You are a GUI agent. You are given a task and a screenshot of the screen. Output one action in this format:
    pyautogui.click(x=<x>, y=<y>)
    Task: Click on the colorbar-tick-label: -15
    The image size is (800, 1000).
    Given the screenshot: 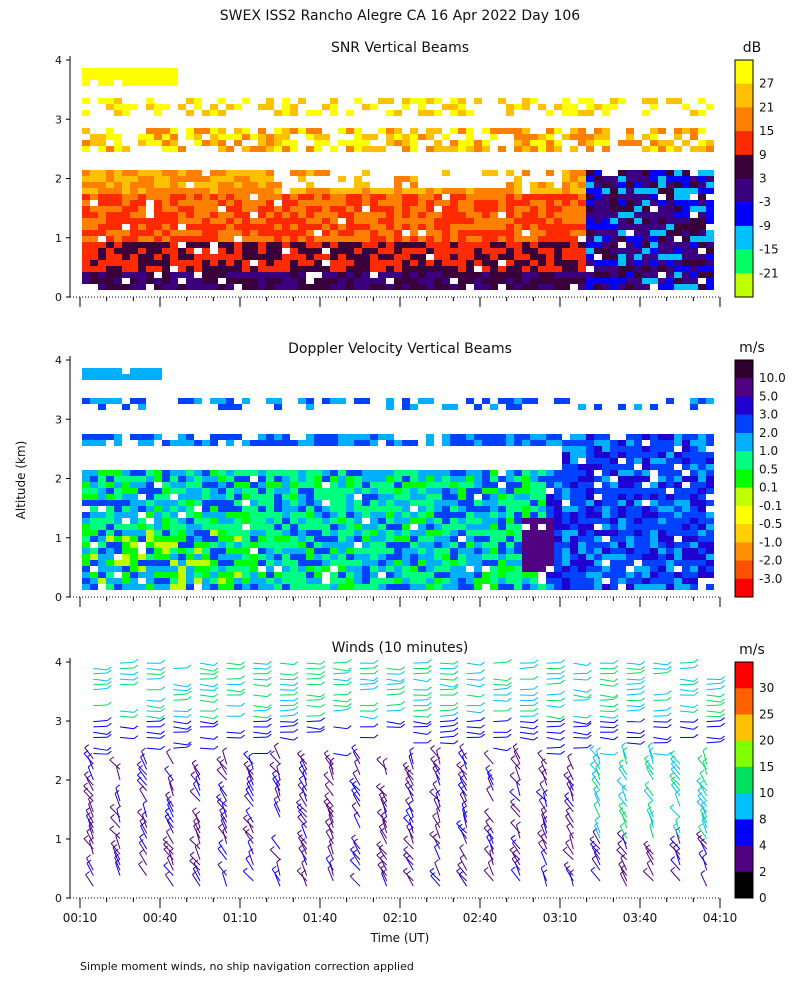 What is the action you would take?
    pyautogui.click(x=769, y=250)
    